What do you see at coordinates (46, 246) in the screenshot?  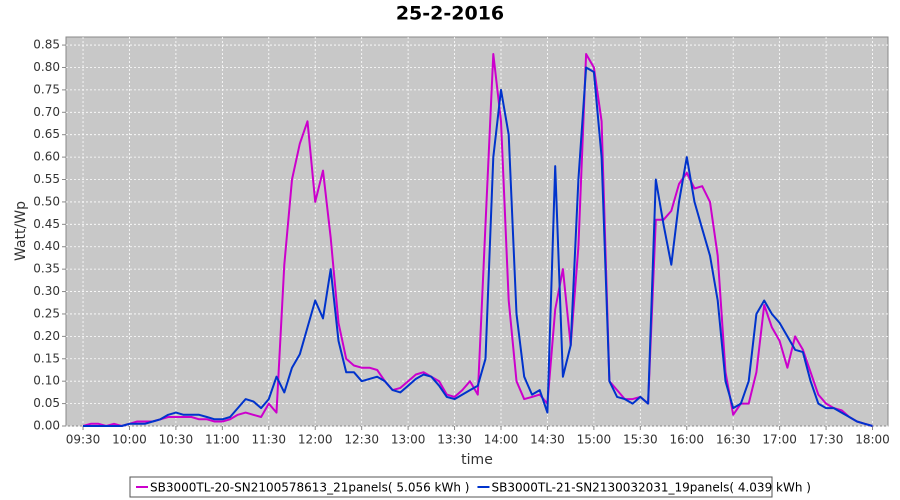 I see `y-tick-label: 0.40` at bounding box center [46, 246].